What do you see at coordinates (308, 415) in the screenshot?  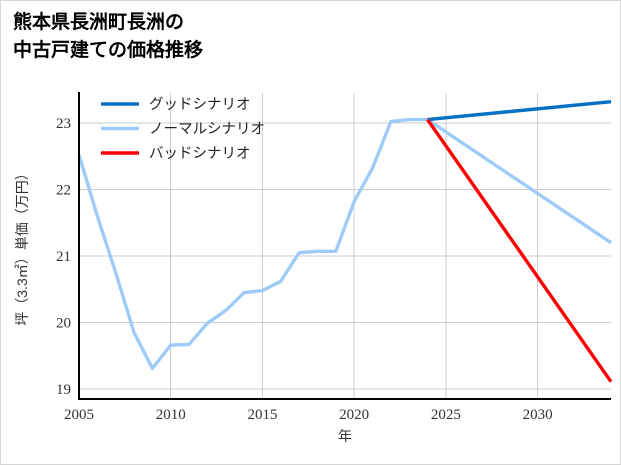 I see `x-axis-tick-labels: 2005 2010 2015 2020 2025 2030` at bounding box center [308, 415].